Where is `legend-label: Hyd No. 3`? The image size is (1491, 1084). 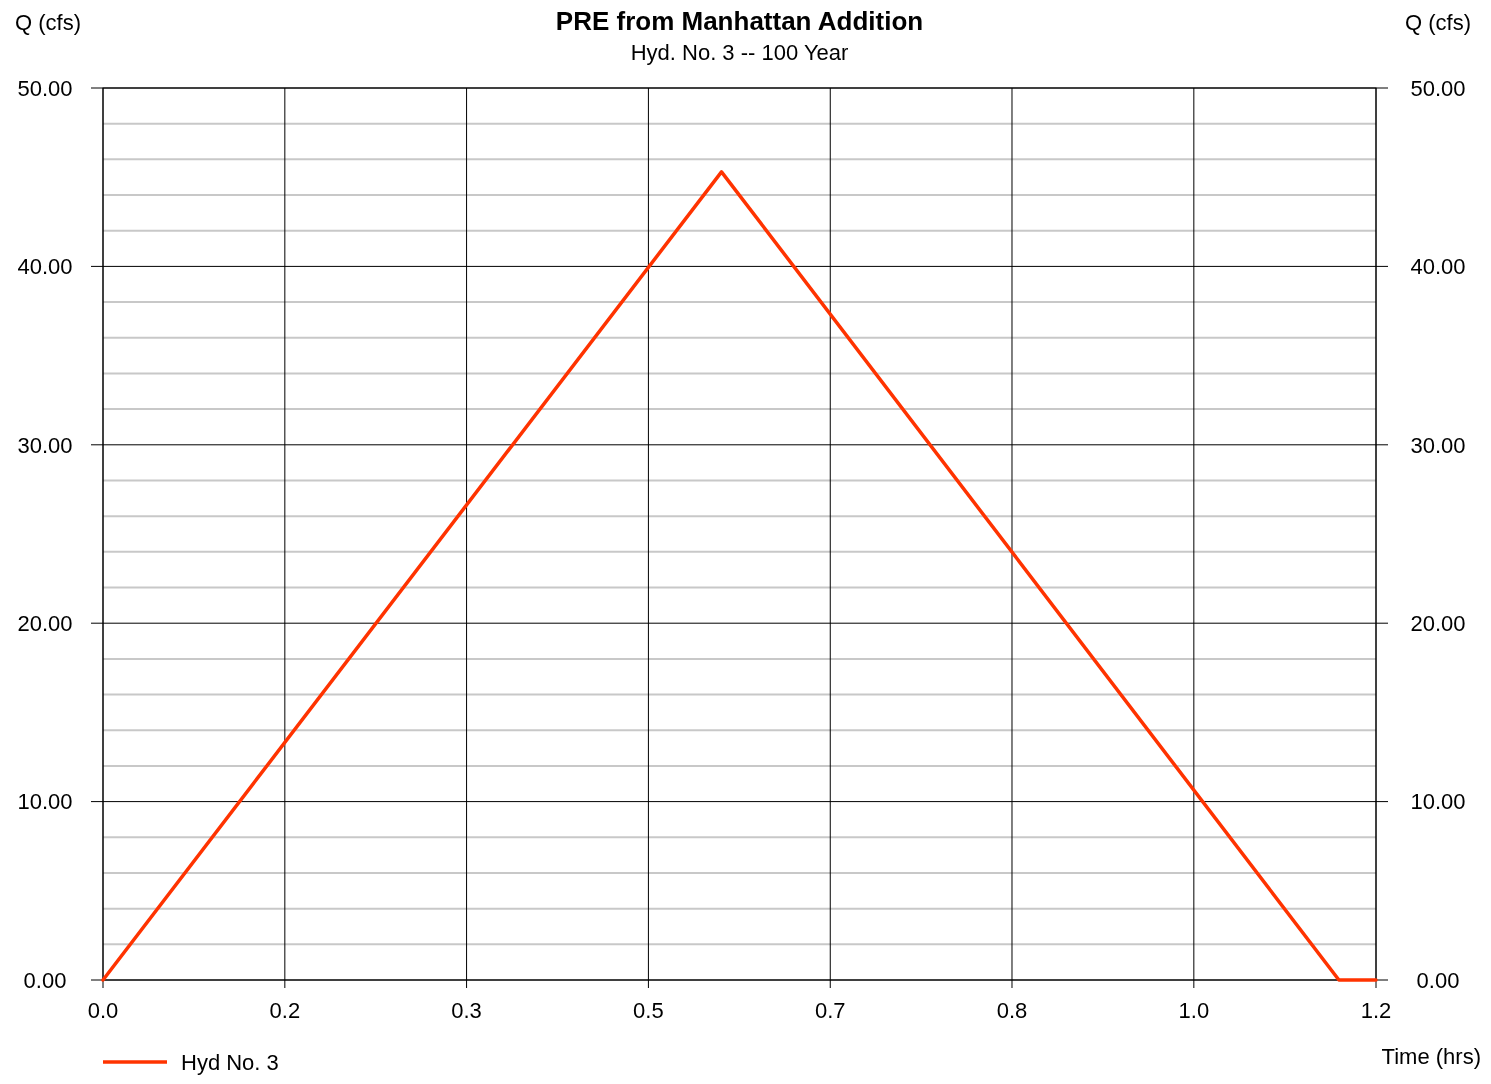
legend-label: Hyd No. 3 is located at coordinates (230, 1062).